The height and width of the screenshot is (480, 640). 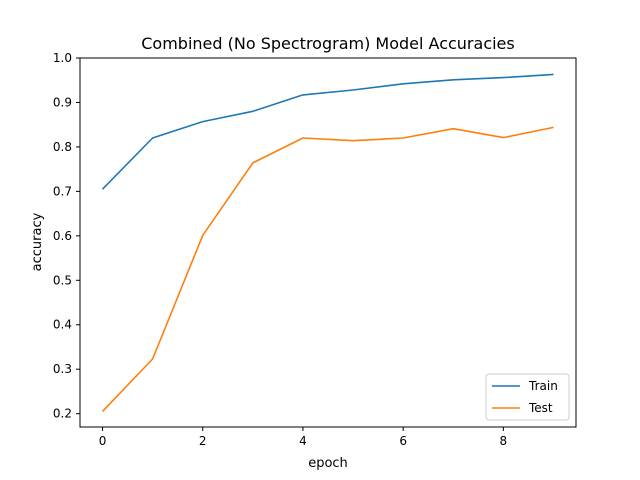 I want to click on y-tick-label: 0.5, so click(x=62, y=280).